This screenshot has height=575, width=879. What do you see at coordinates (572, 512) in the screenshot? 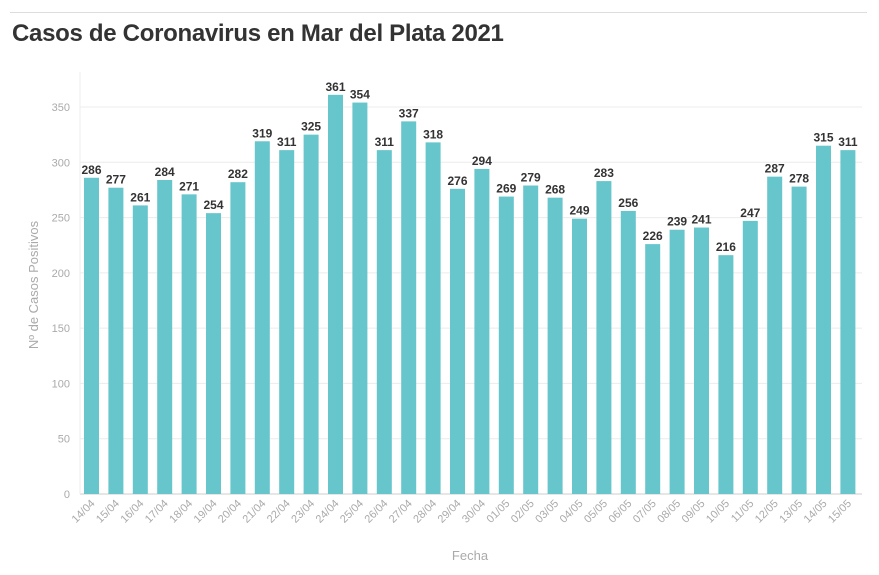
I see `x-tick-label: 04/05` at bounding box center [572, 512].